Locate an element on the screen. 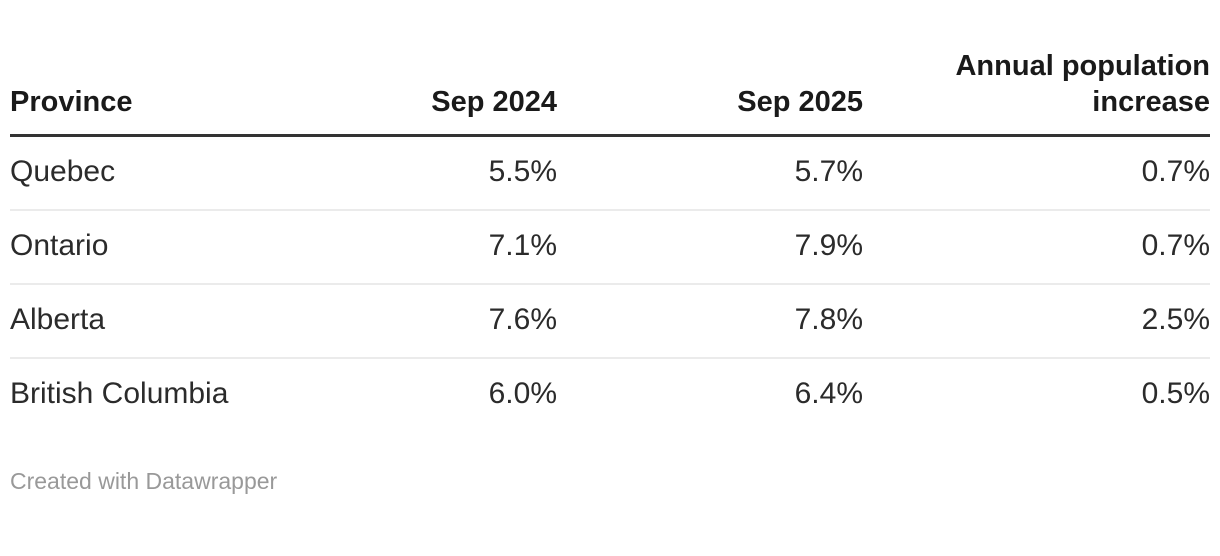 The image size is (1220, 556). cell-sep-2024: 5.5% is located at coordinates (433, 173).